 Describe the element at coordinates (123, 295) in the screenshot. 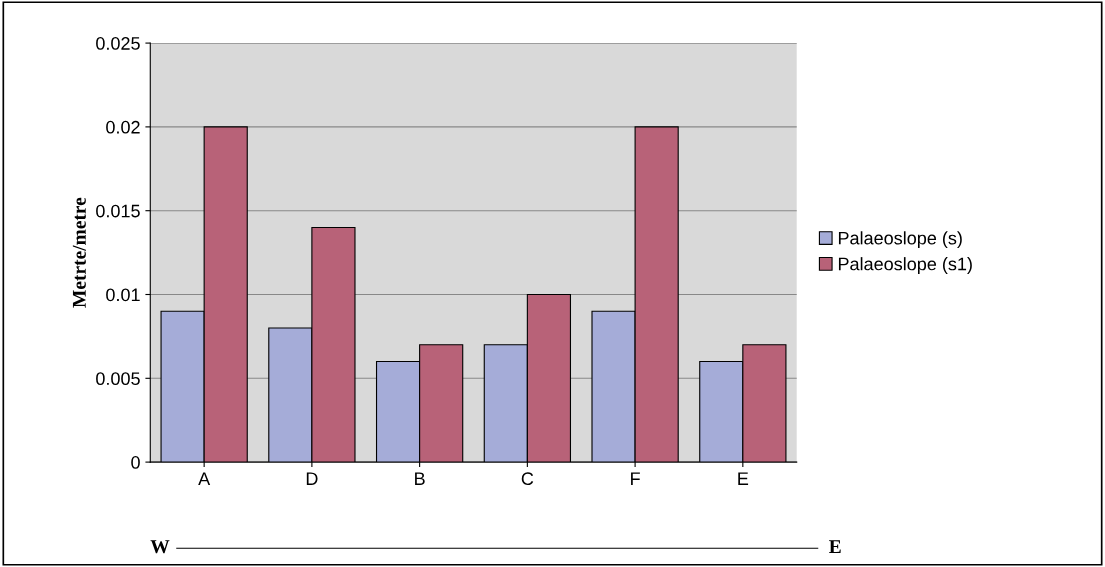

I see `y-tick-label: 0.01` at that location.